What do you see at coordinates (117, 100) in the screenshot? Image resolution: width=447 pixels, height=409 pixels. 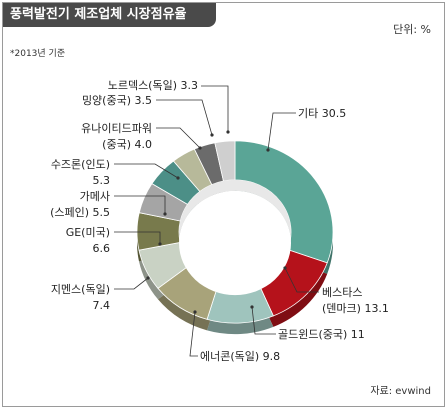 I see `slice-label-밍양-중국: 밍양(중국) 3.5` at bounding box center [117, 100].